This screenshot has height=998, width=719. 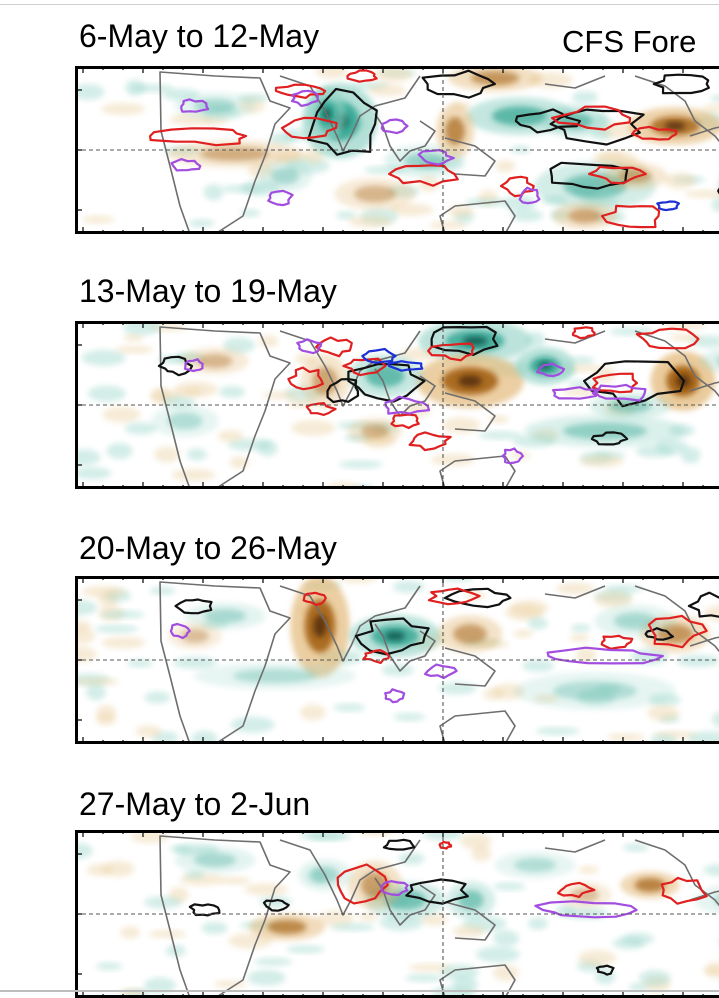 What do you see at coordinates (208, 291) in the screenshot?
I see `panel-title: 13-May to 19-May` at bounding box center [208, 291].